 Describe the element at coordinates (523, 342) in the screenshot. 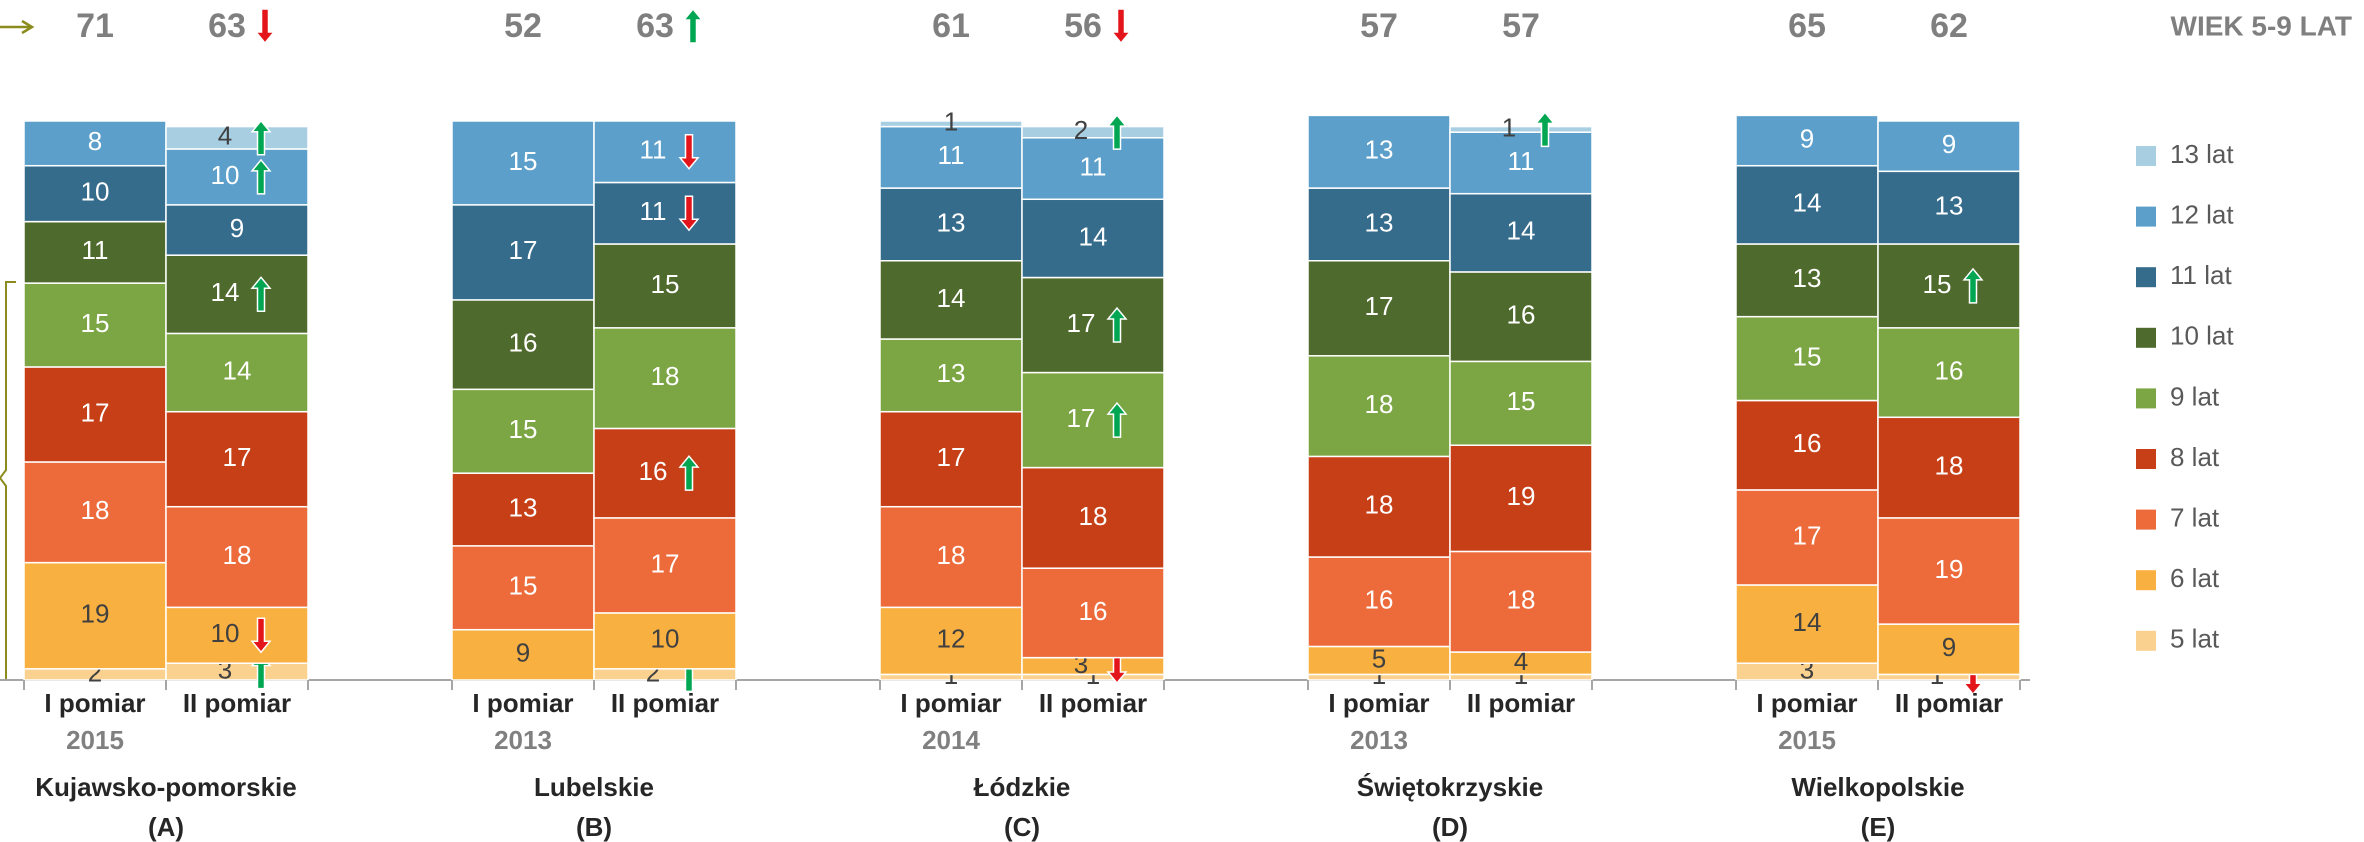

I see `segment-label: 16` at that location.